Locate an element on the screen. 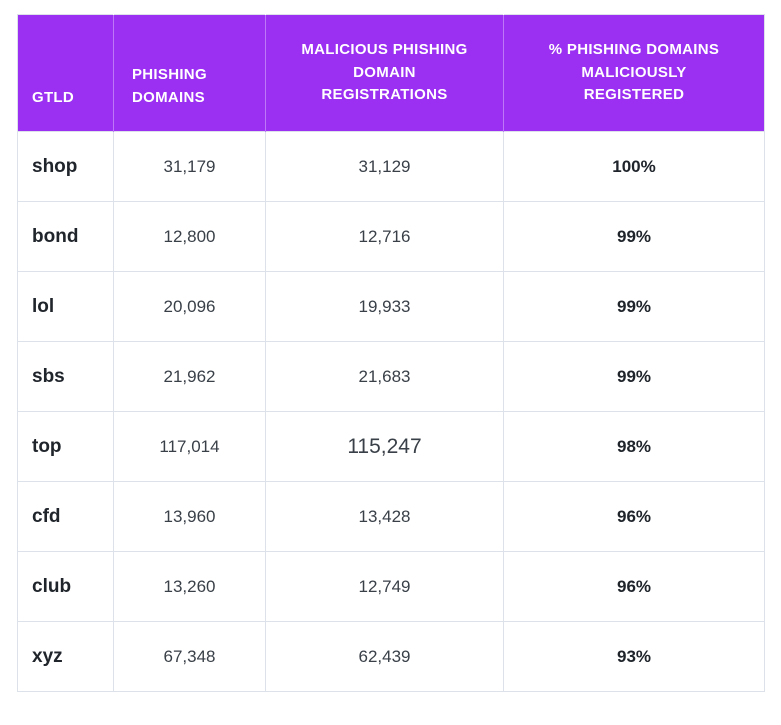 The image size is (781, 725). table-row: bond 12,800 12,716 99% is located at coordinates (391, 236).